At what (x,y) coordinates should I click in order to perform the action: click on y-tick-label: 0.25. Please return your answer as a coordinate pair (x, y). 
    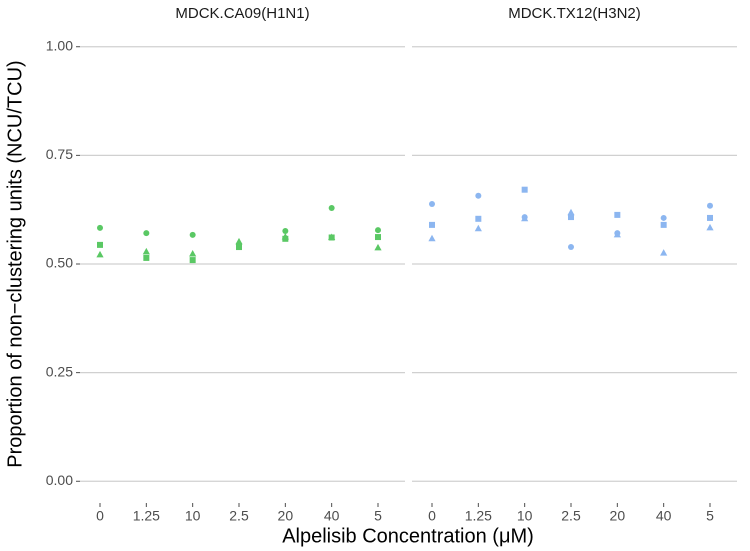
    Looking at the image, I should click on (59, 371).